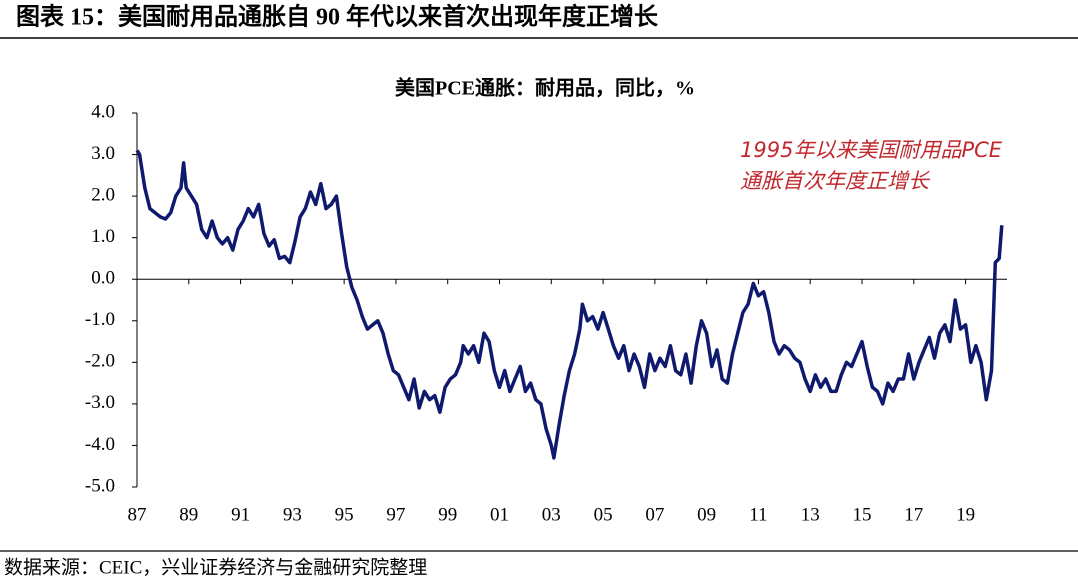  I want to click on y-tick-label: 3.0, so click(103, 153).